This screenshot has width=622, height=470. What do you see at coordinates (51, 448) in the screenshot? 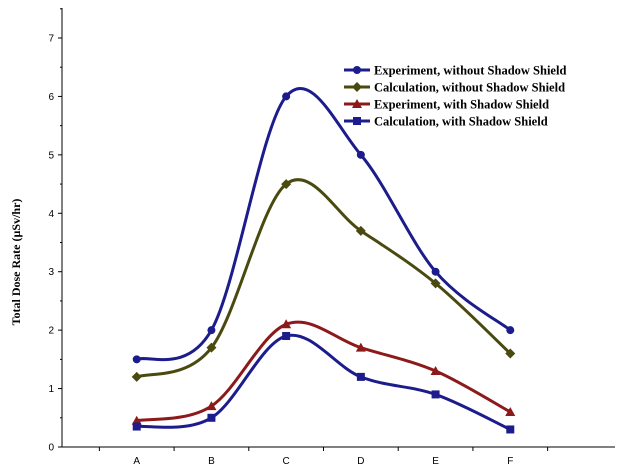
I see `y-tick-label: 0` at bounding box center [51, 448].